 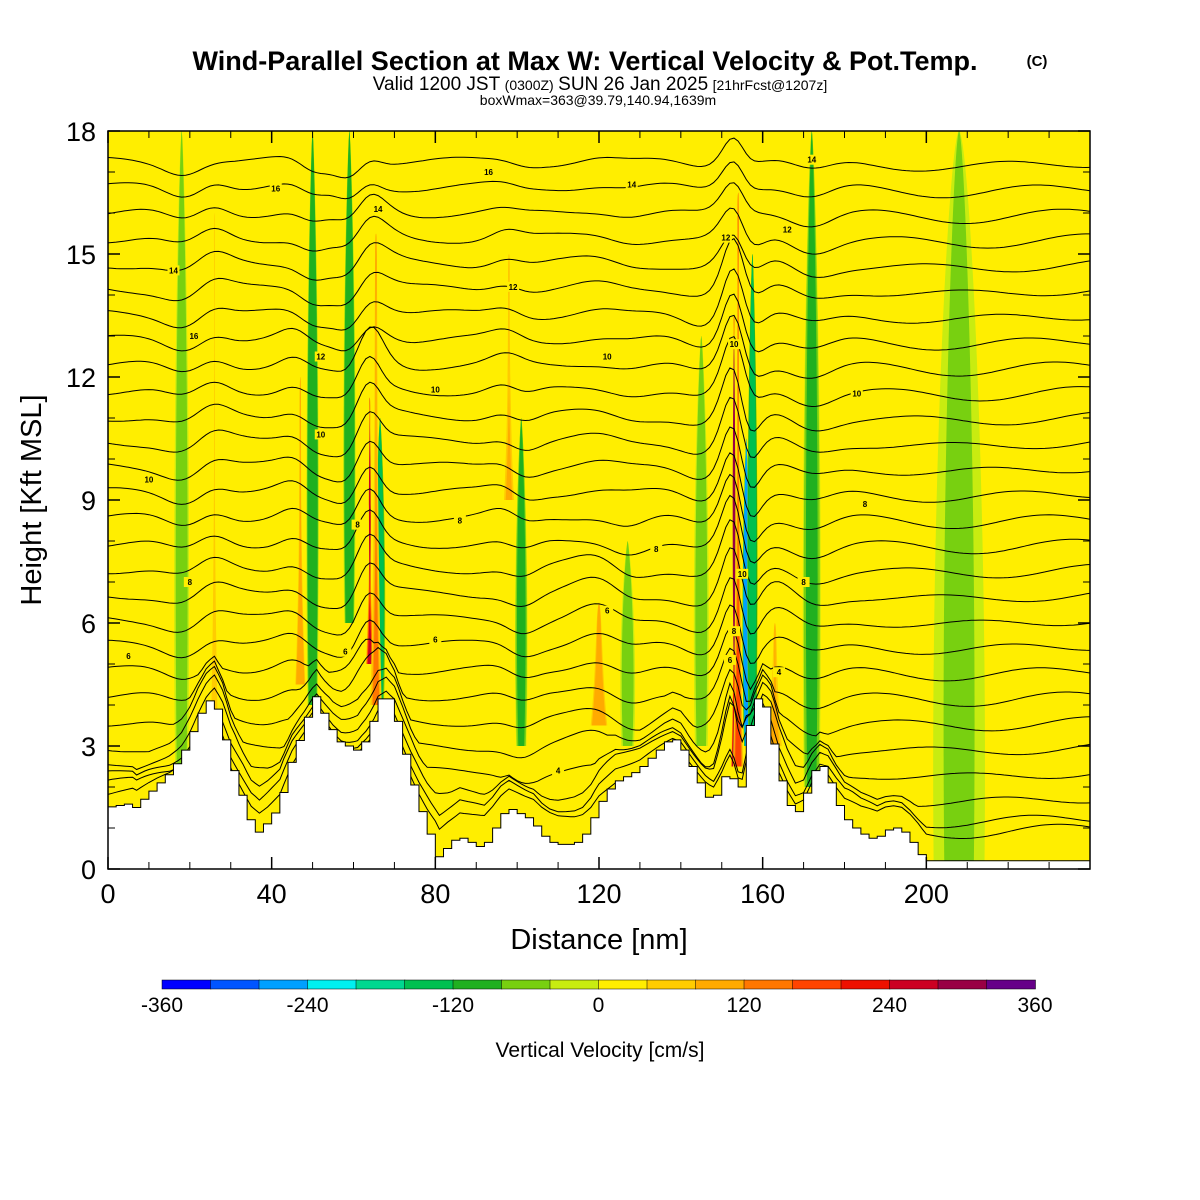 What do you see at coordinates (600, 1050) in the screenshot?
I see `colorbar-label: Vertical Velocity [cm/s]` at bounding box center [600, 1050].